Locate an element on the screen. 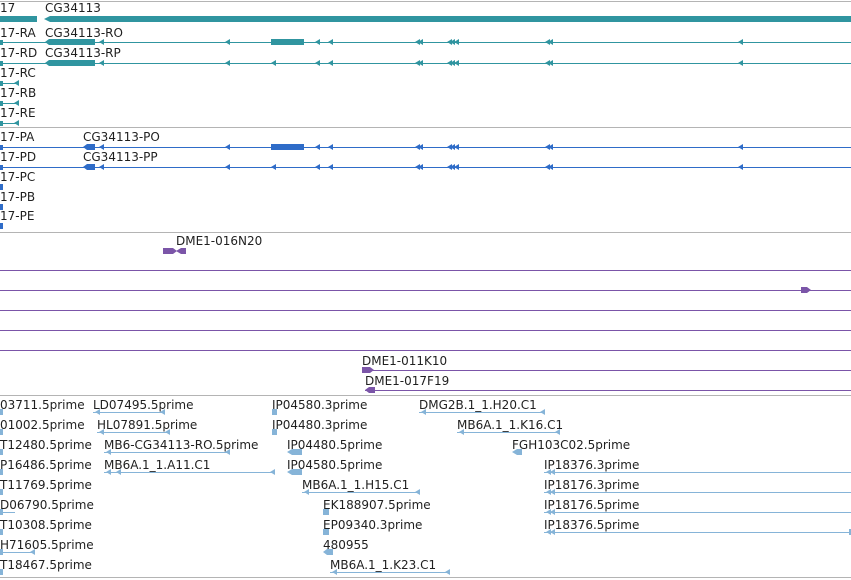 This screenshot has height=580, width=851. protein-label: CG34113-PP is located at coordinates (120, 157).